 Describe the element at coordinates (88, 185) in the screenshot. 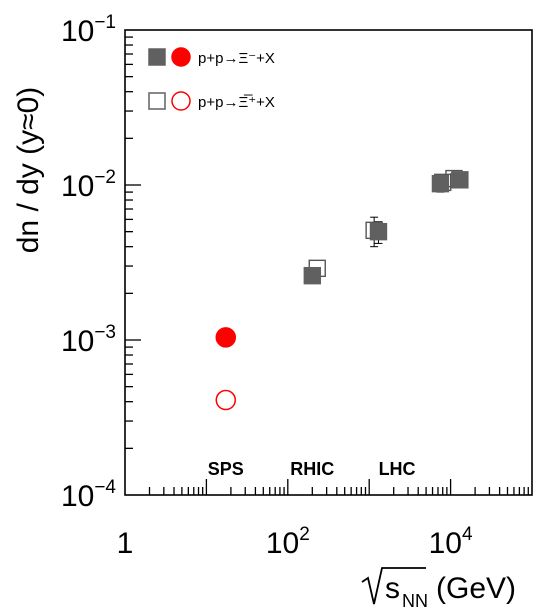

I see `y-tick-label: 10⁻²` at that location.